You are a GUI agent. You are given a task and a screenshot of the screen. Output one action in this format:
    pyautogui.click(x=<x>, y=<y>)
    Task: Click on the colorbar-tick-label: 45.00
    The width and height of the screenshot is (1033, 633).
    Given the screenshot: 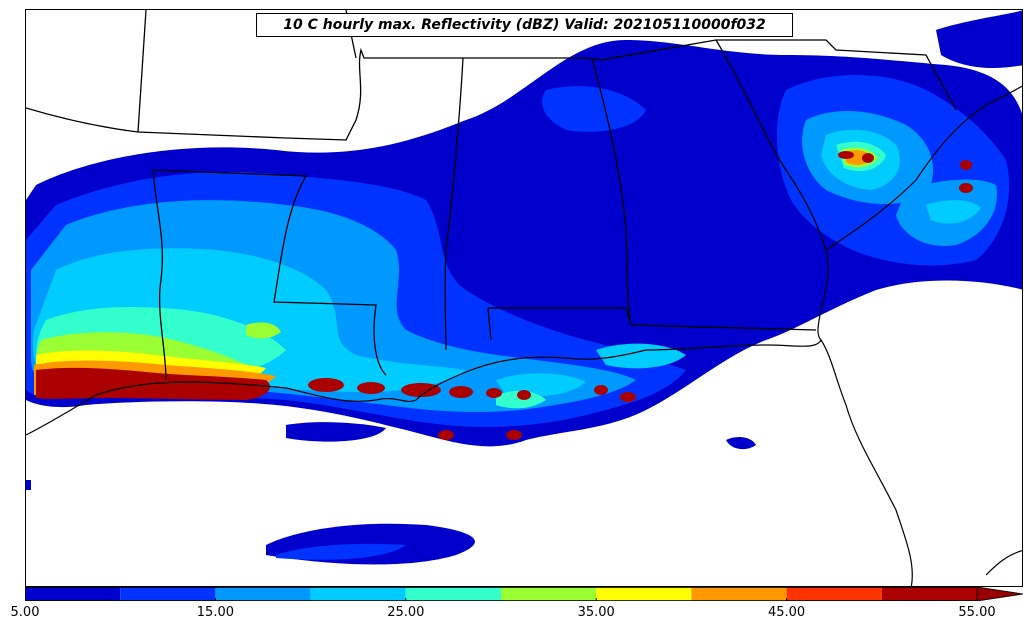 What is the action you would take?
    pyautogui.click(x=786, y=612)
    